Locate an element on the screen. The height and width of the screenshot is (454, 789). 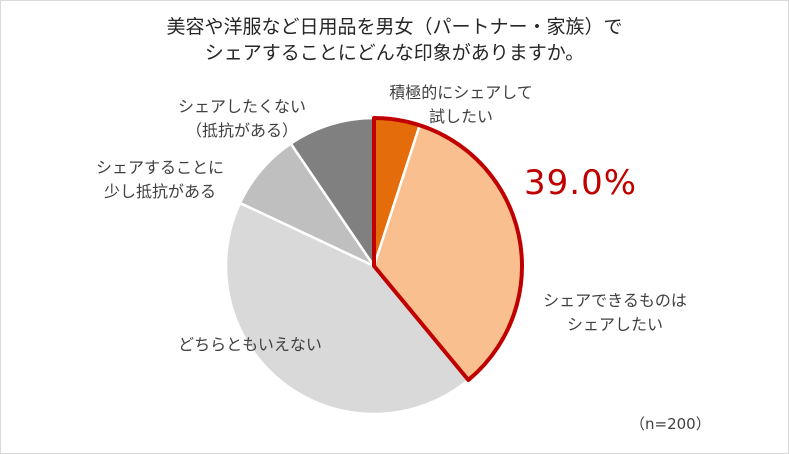
slice-neutral is located at coordinates (347, 308).